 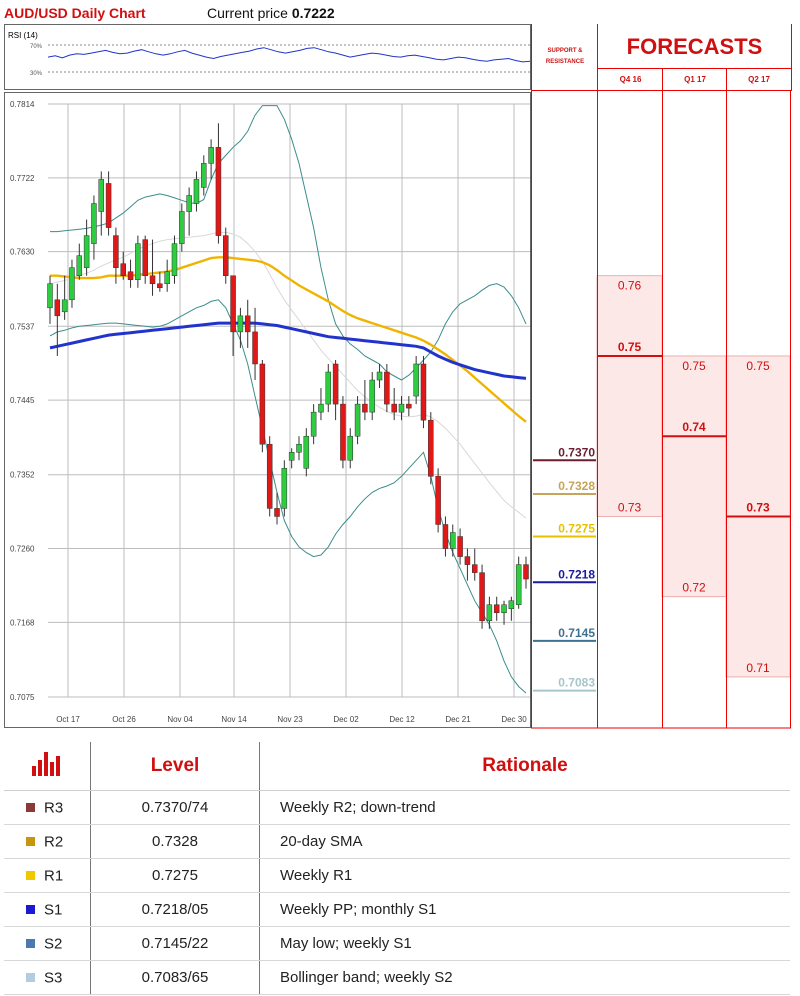 I want to click on level-code: R2, so click(x=54, y=842).